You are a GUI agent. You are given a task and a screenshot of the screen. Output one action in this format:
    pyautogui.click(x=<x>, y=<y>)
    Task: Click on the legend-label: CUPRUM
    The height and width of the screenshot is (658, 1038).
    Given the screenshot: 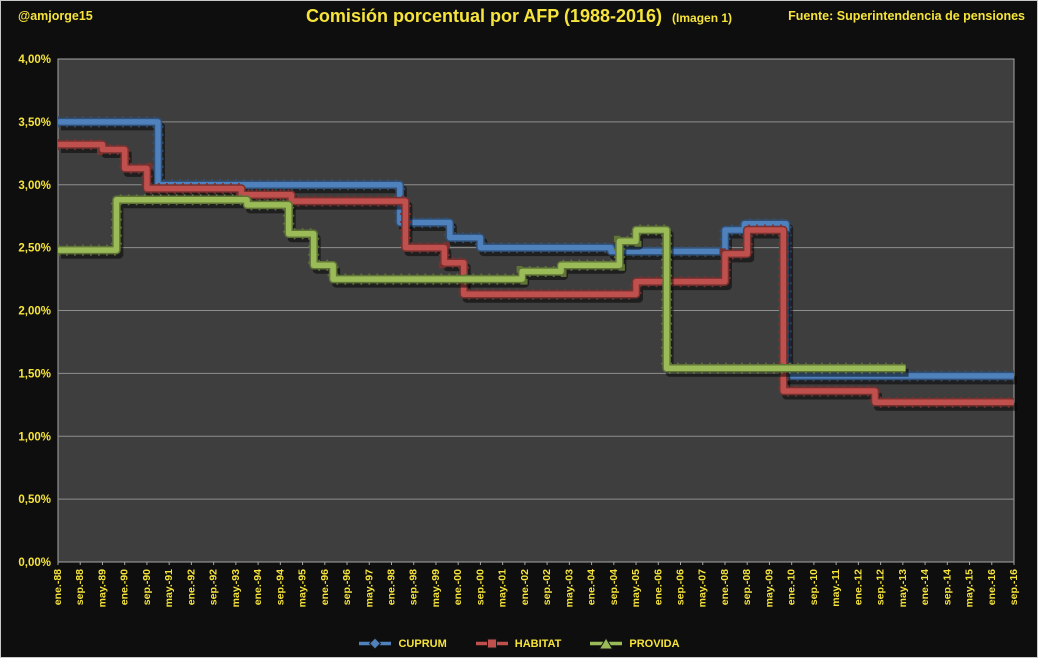 What is the action you would take?
    pyautogui.click(x=422, y=643)
    